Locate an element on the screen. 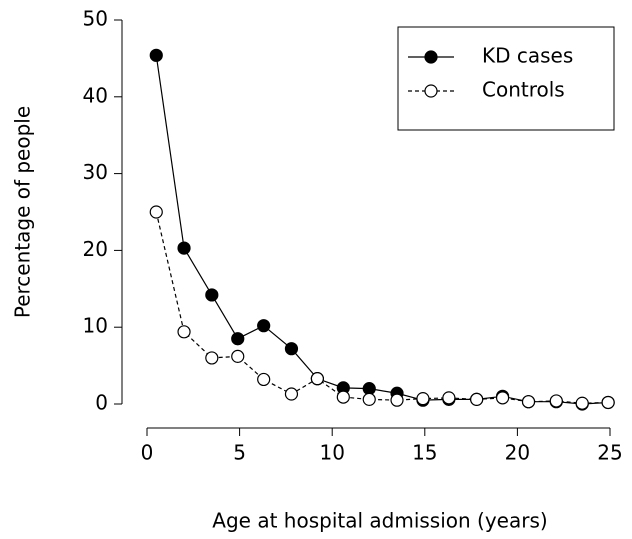  y-tick-label: 20 is located at coordinates (95, 249).